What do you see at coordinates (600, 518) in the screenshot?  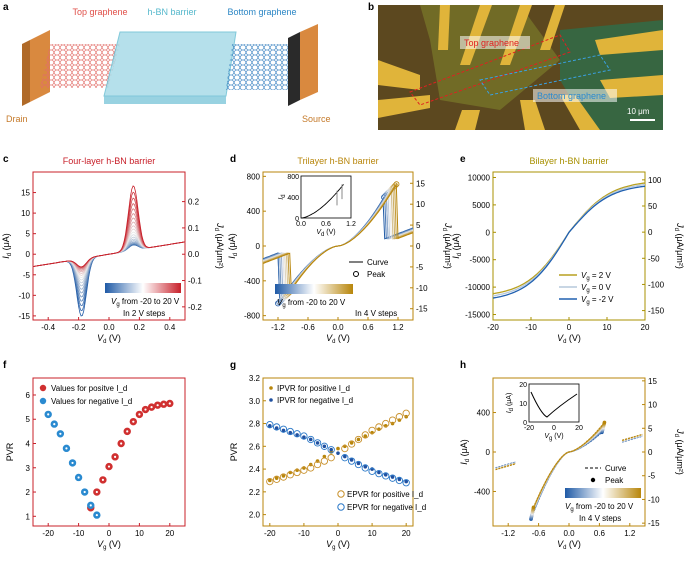 I see `legend-step: In 4 V steps` at bounding box center [600, 518].